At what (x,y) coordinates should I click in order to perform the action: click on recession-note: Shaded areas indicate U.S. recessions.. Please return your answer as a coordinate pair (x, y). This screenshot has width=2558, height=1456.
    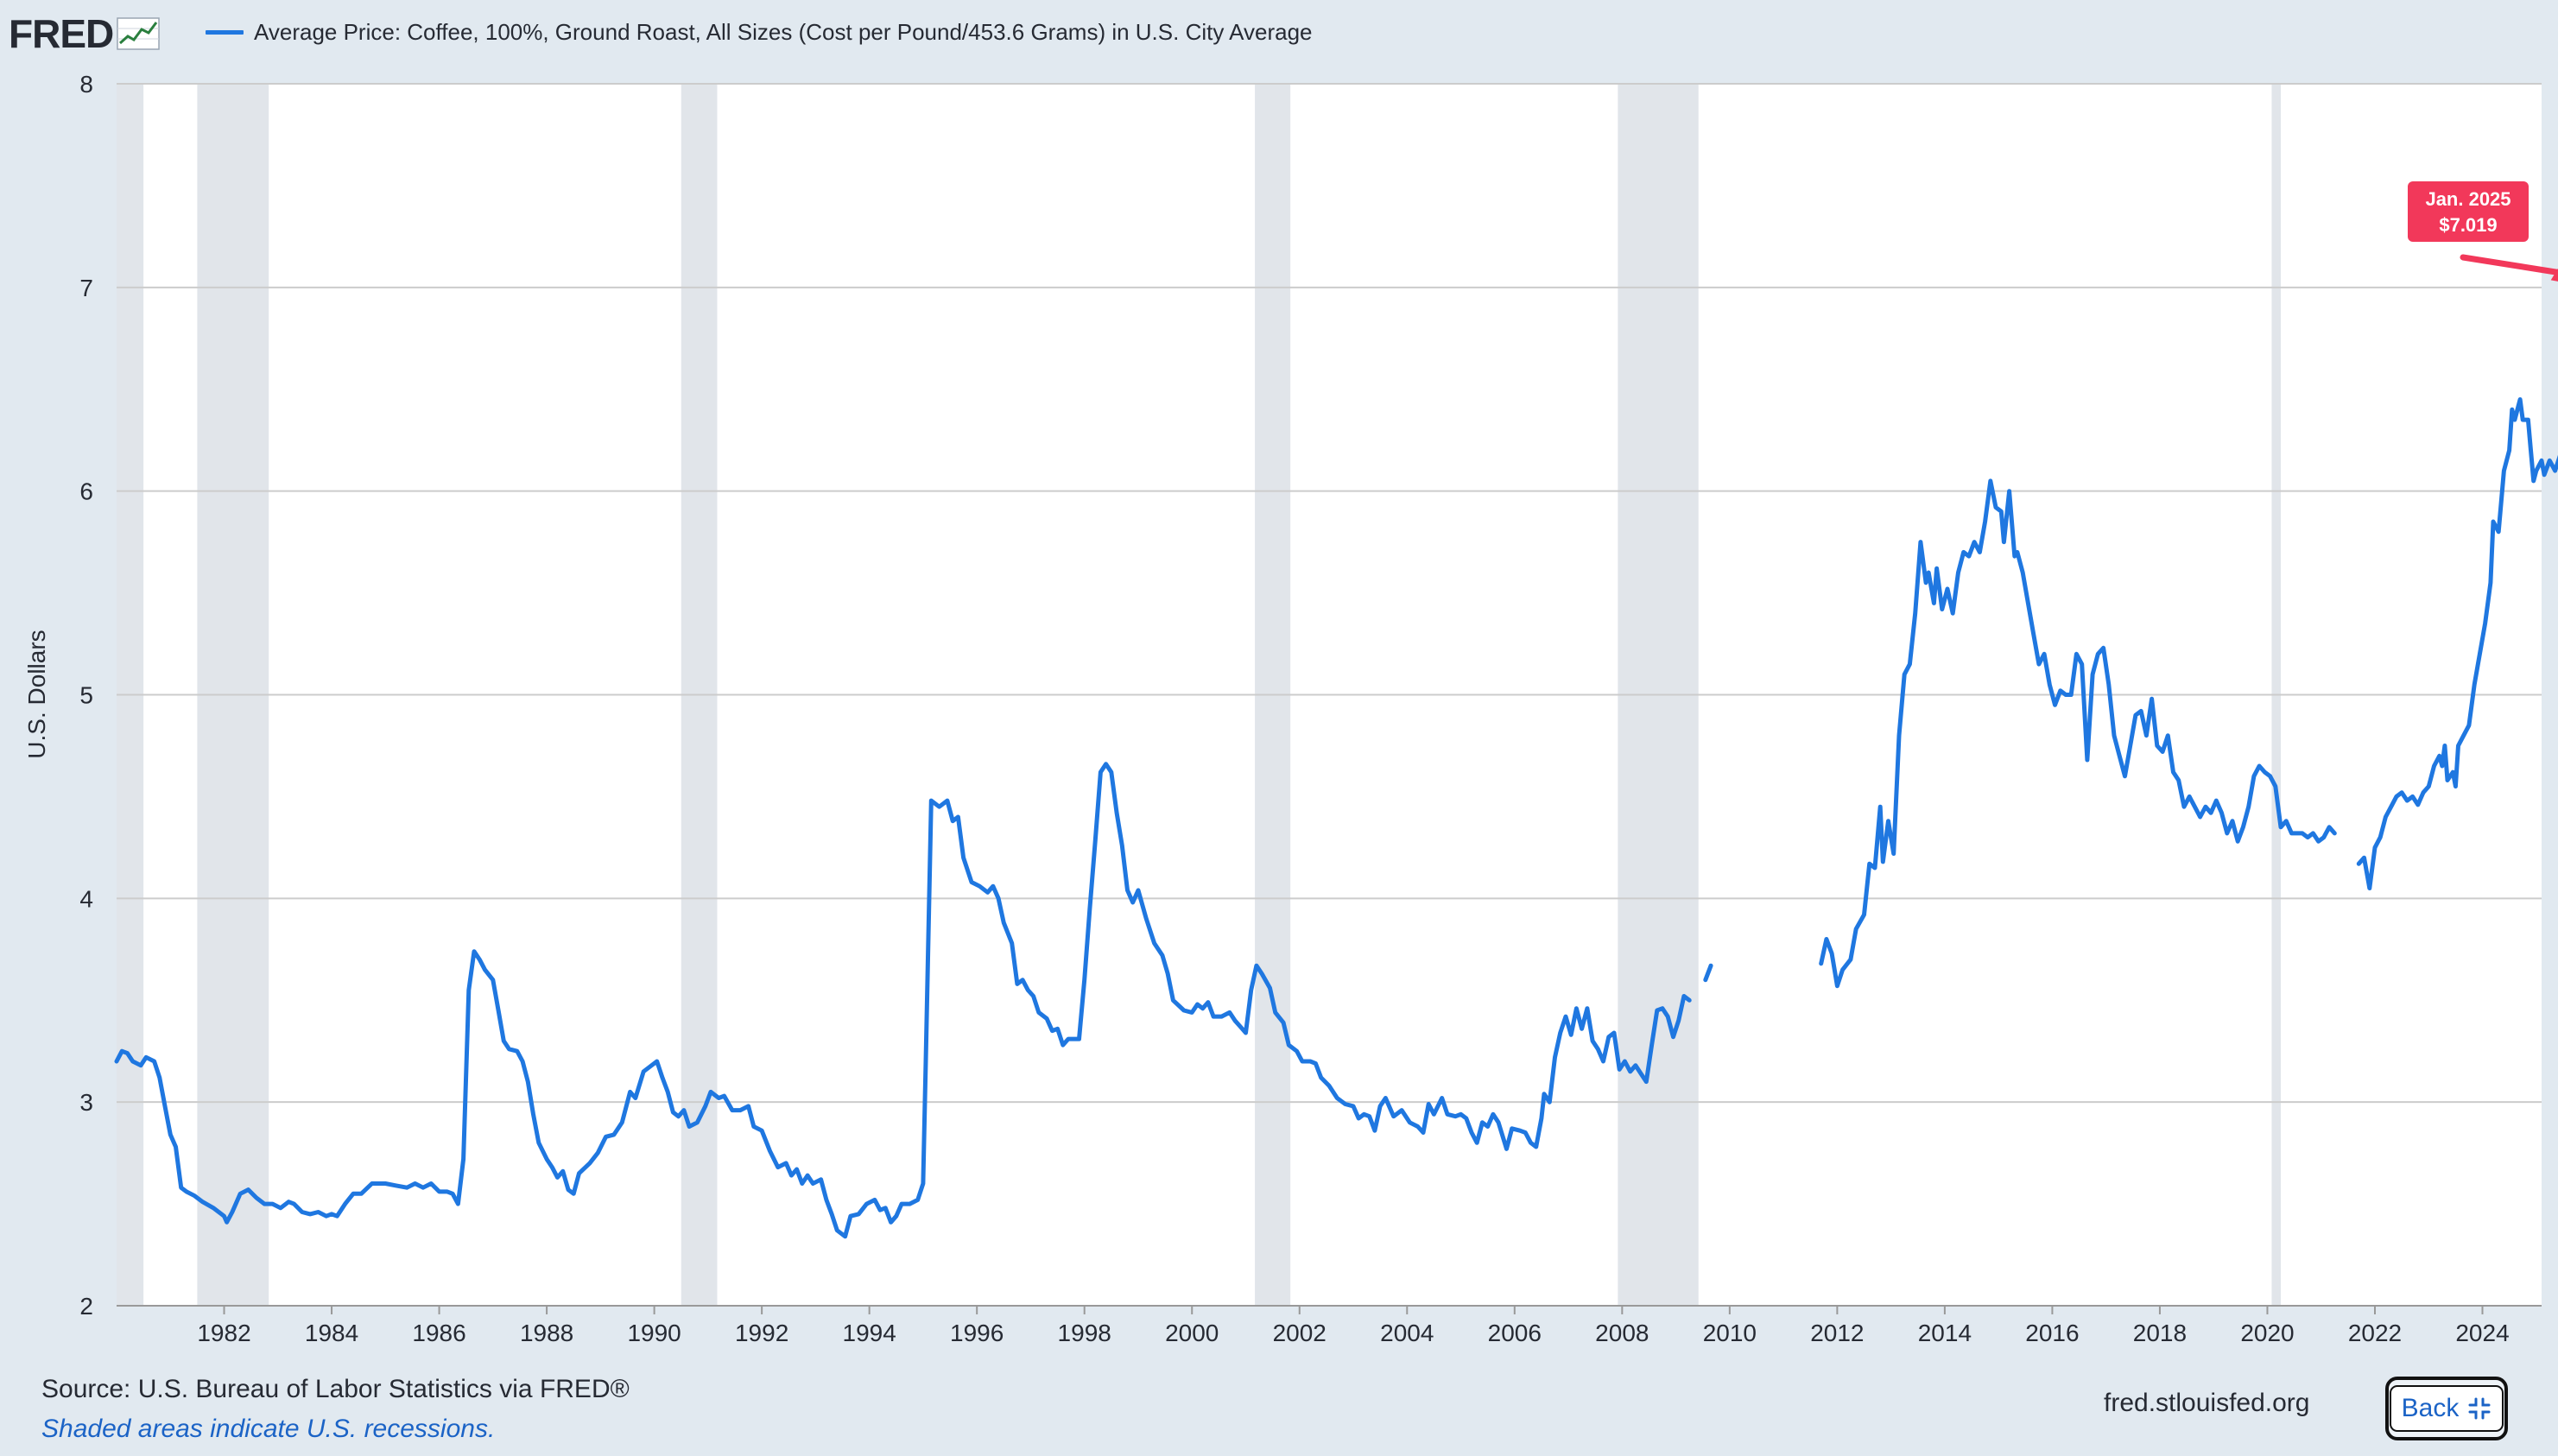
    Looking at the image, I should click on (268, 1429).